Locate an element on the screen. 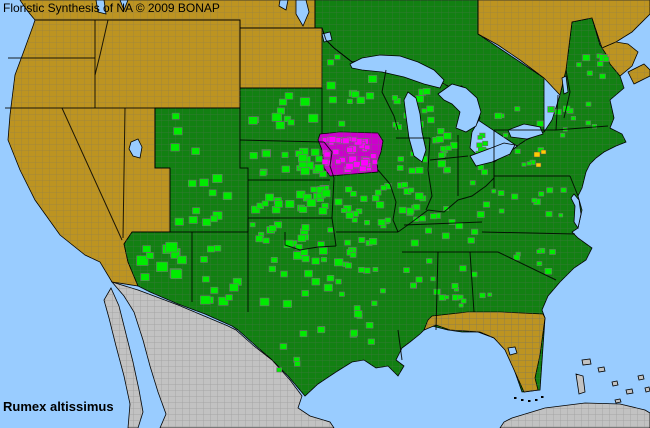 This screenshot has width=650, height=428. water-superior is located at coordinates (397, 71).